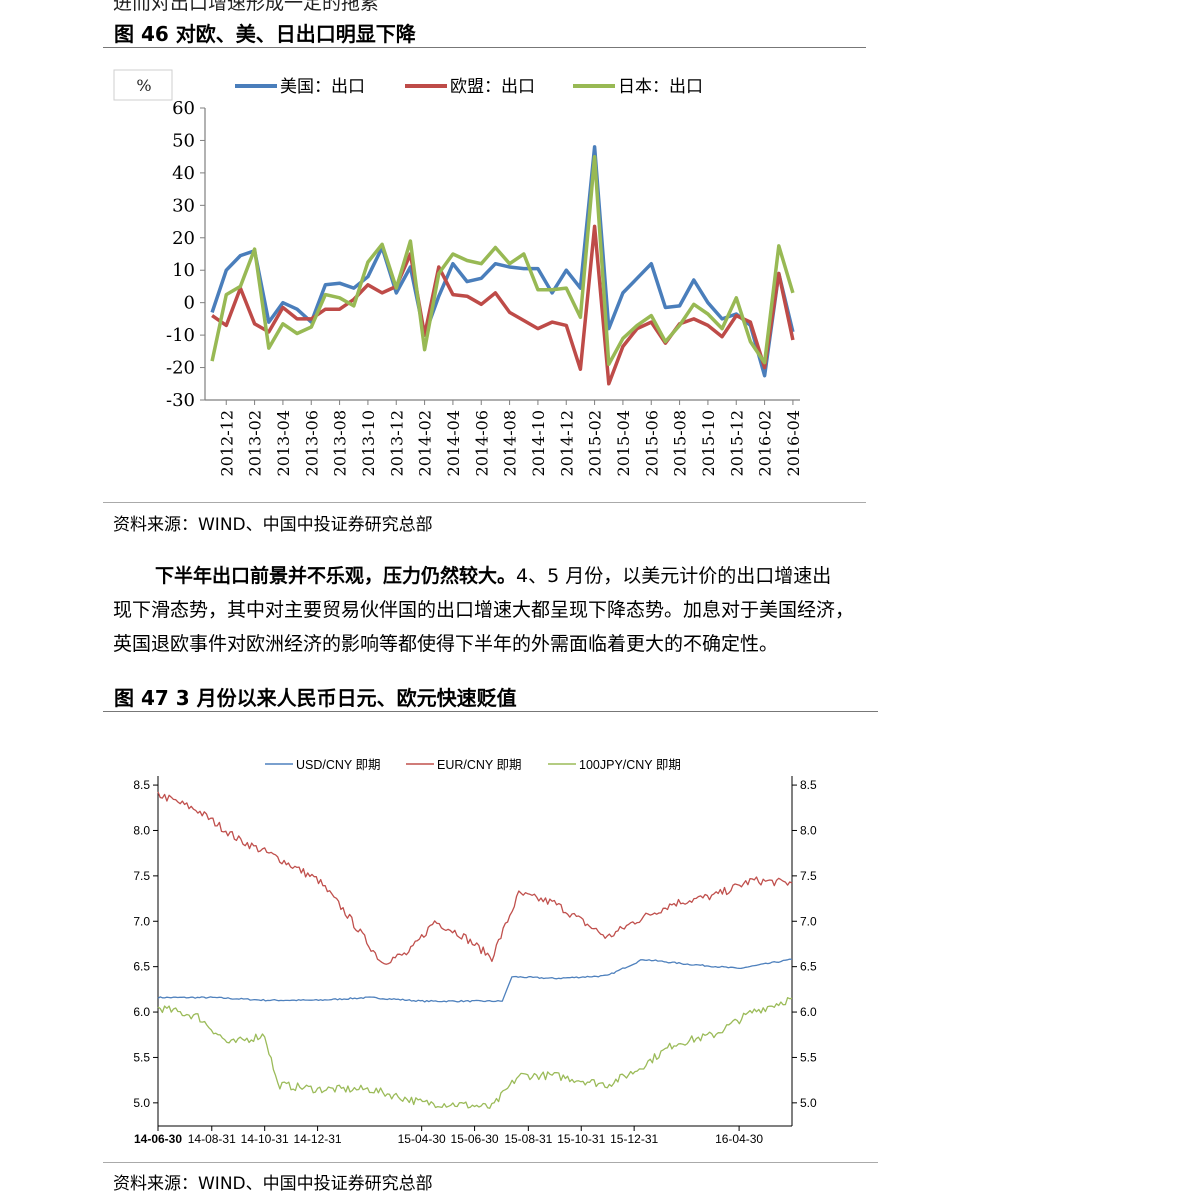  What do you see at coordinates (338, 765) in the screenshot?
I see `legend-label: USD/CNY 即期` at bounding box center [338, 765].